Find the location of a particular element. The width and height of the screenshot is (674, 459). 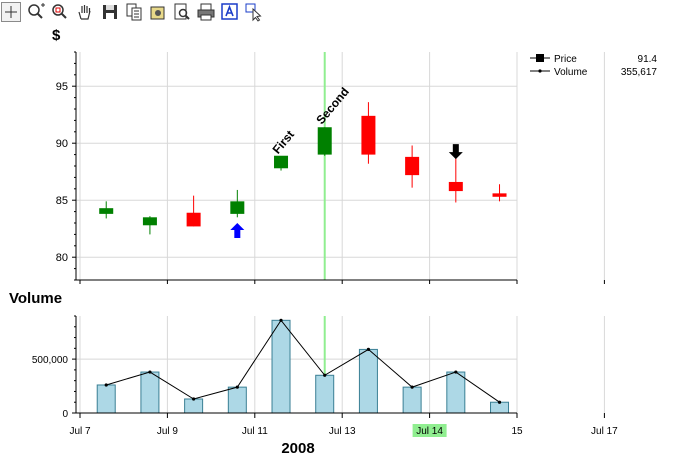

copy-icon is located at coordinates (134, 12).